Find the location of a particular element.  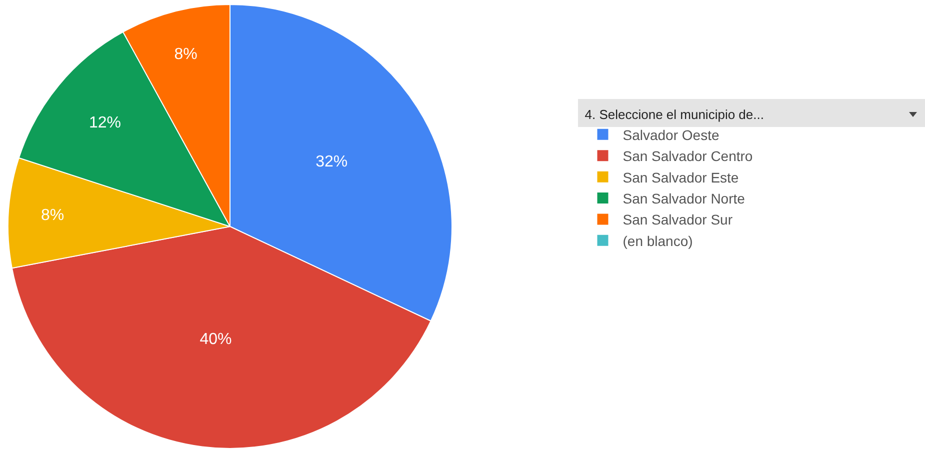

legend-label: San Salvador Centro is located at coordinates (687, 156).